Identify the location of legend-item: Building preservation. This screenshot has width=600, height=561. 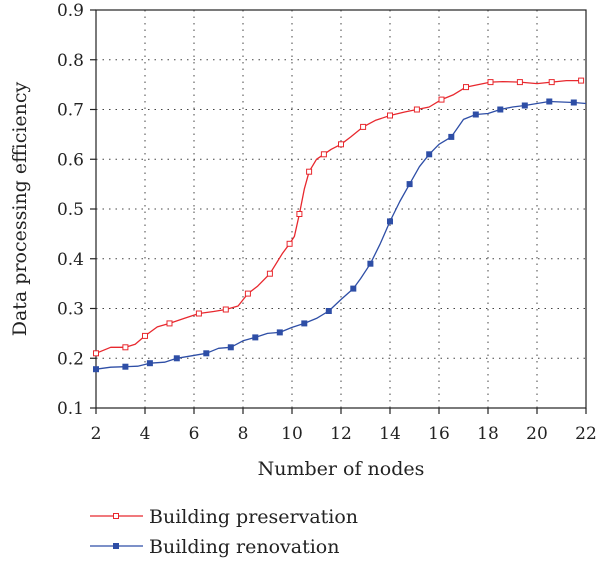
(224, 517).